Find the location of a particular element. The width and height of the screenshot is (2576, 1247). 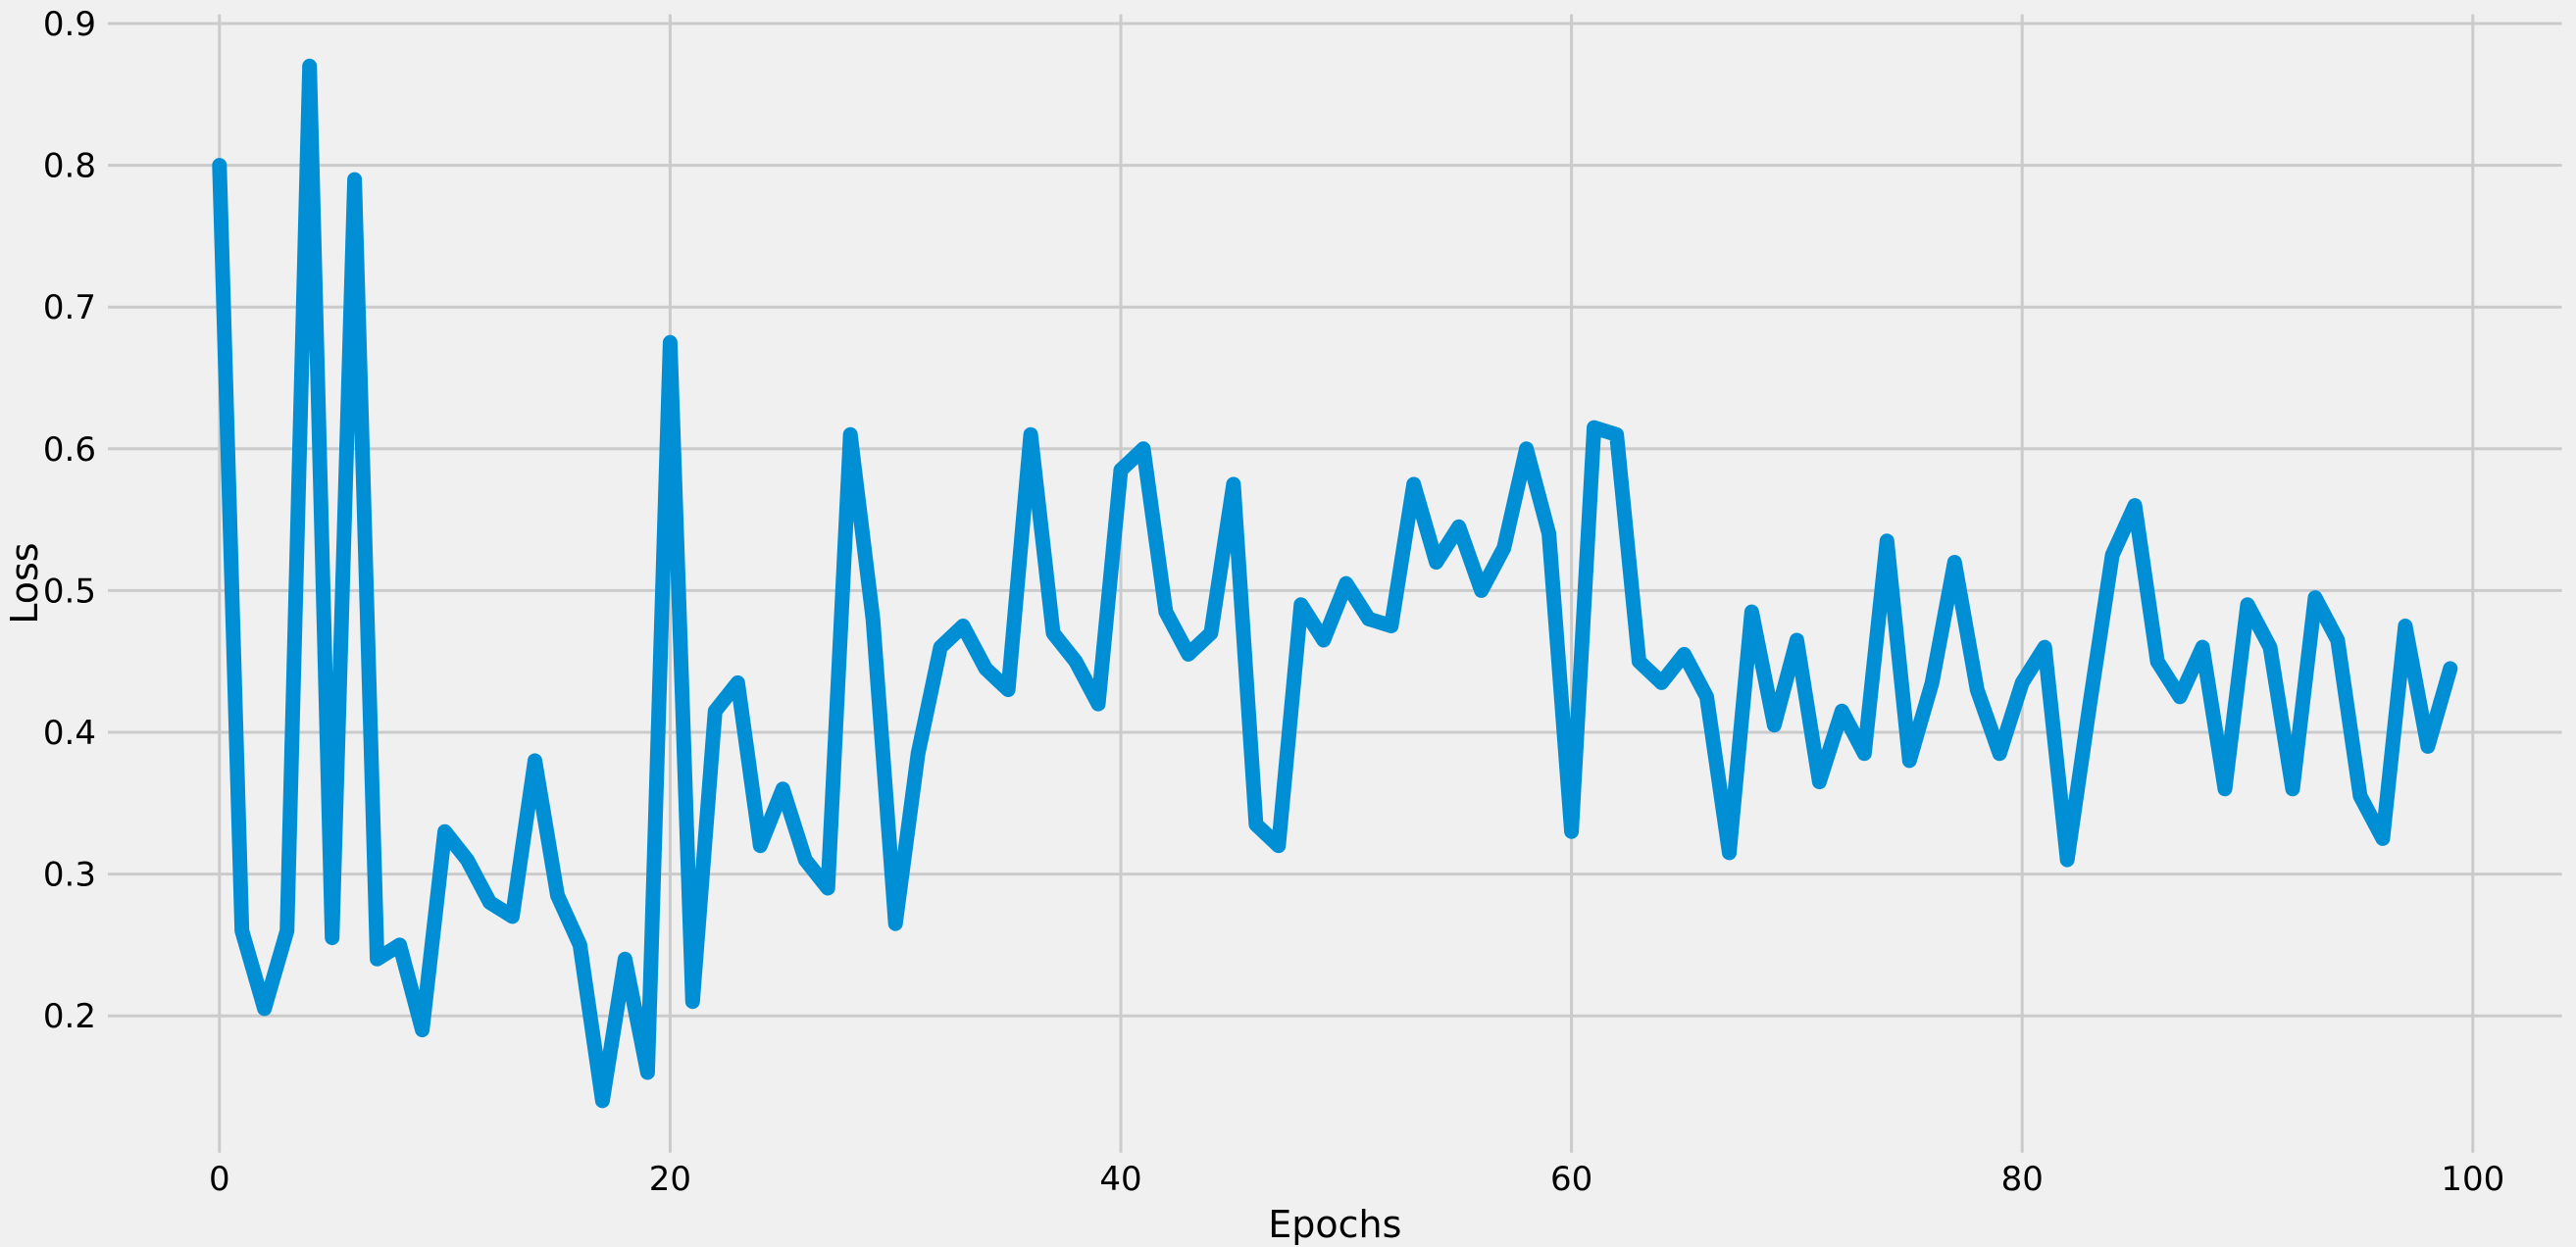

x-axis-tick-labels: 0 20 40 60 80 100 is located at coordinates (1356, 1180).